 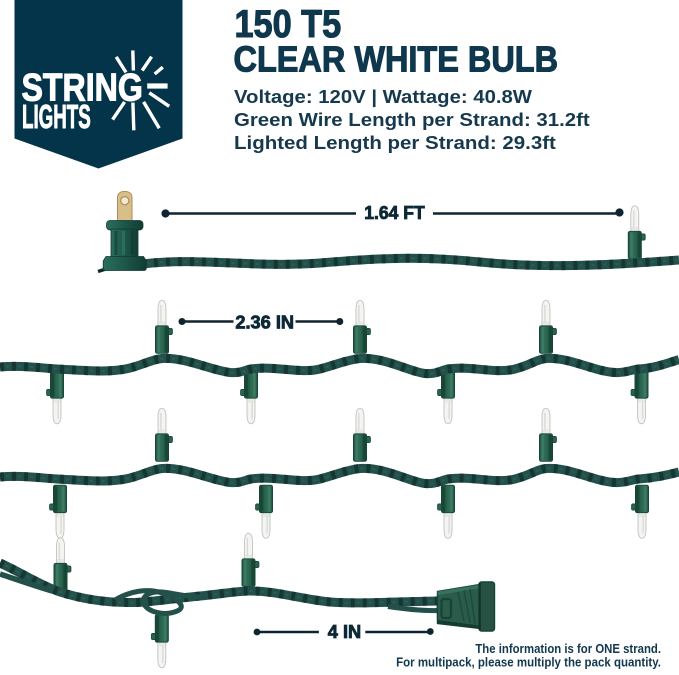 I want to click on svg-text:Green Wire Length per Strand:: Green Wire Length per Strand: 31.2ft, so click(x=412, y=120).